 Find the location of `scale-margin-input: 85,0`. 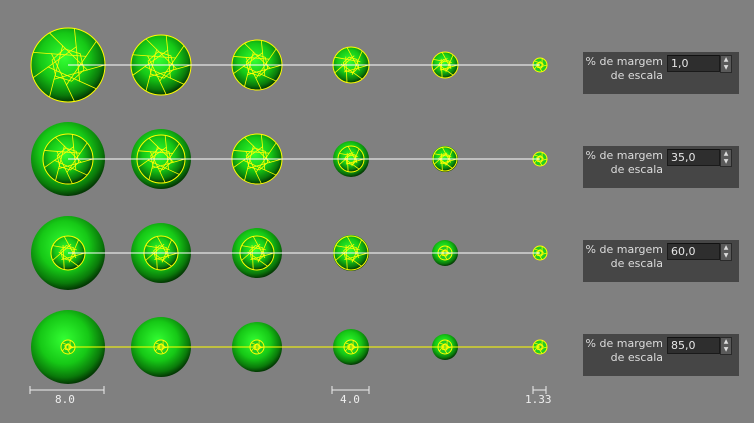

scale-margin-input: 85,0 is located at coordinates (693, 345).